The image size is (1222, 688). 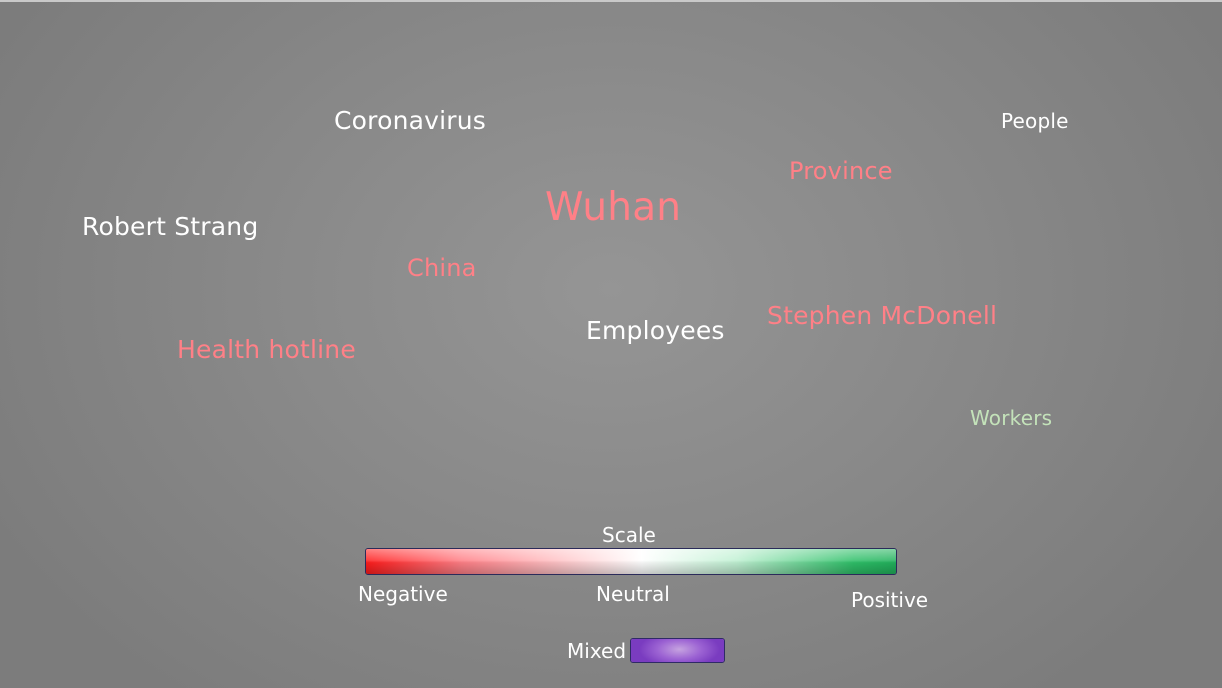 I want to click on mixed-swatch, so click(x=677, y=650).